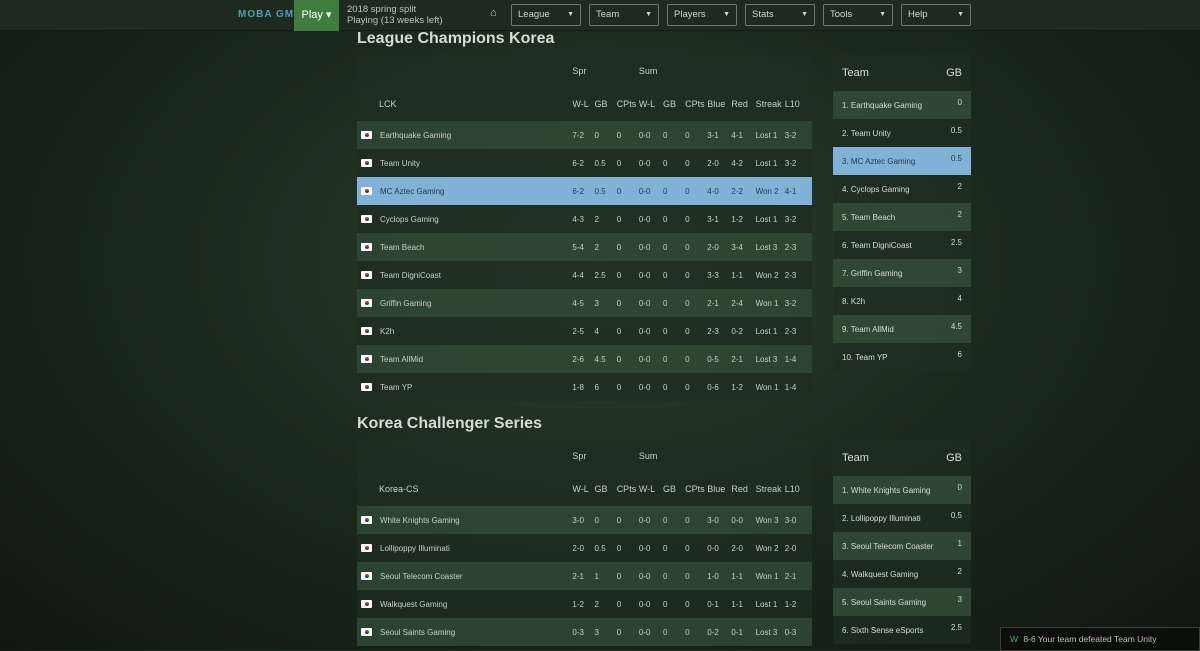 This screenshot has height=651, width=1200. Describe the element at coordinates (456, 38) in the screenshot. I see `section-title: League Champions Korea` at that location.